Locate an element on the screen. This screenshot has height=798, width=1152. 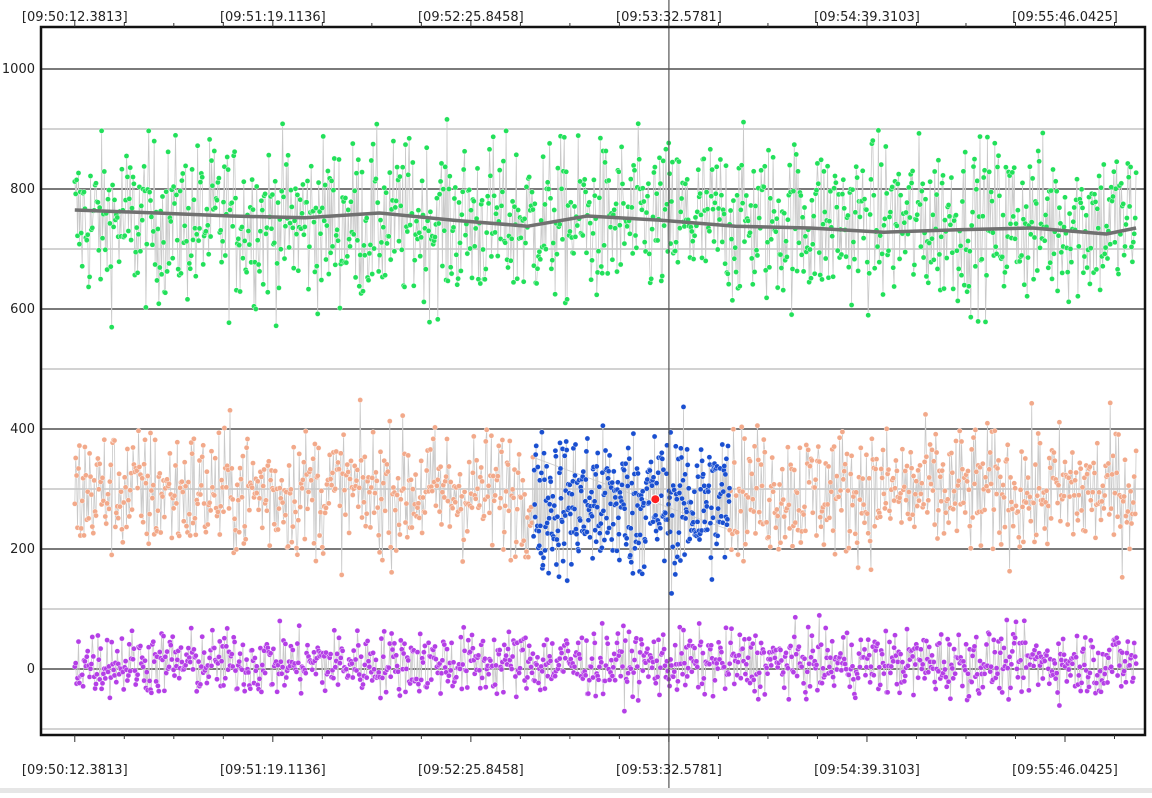
cursor-layer is located at coordinates (660, 396).